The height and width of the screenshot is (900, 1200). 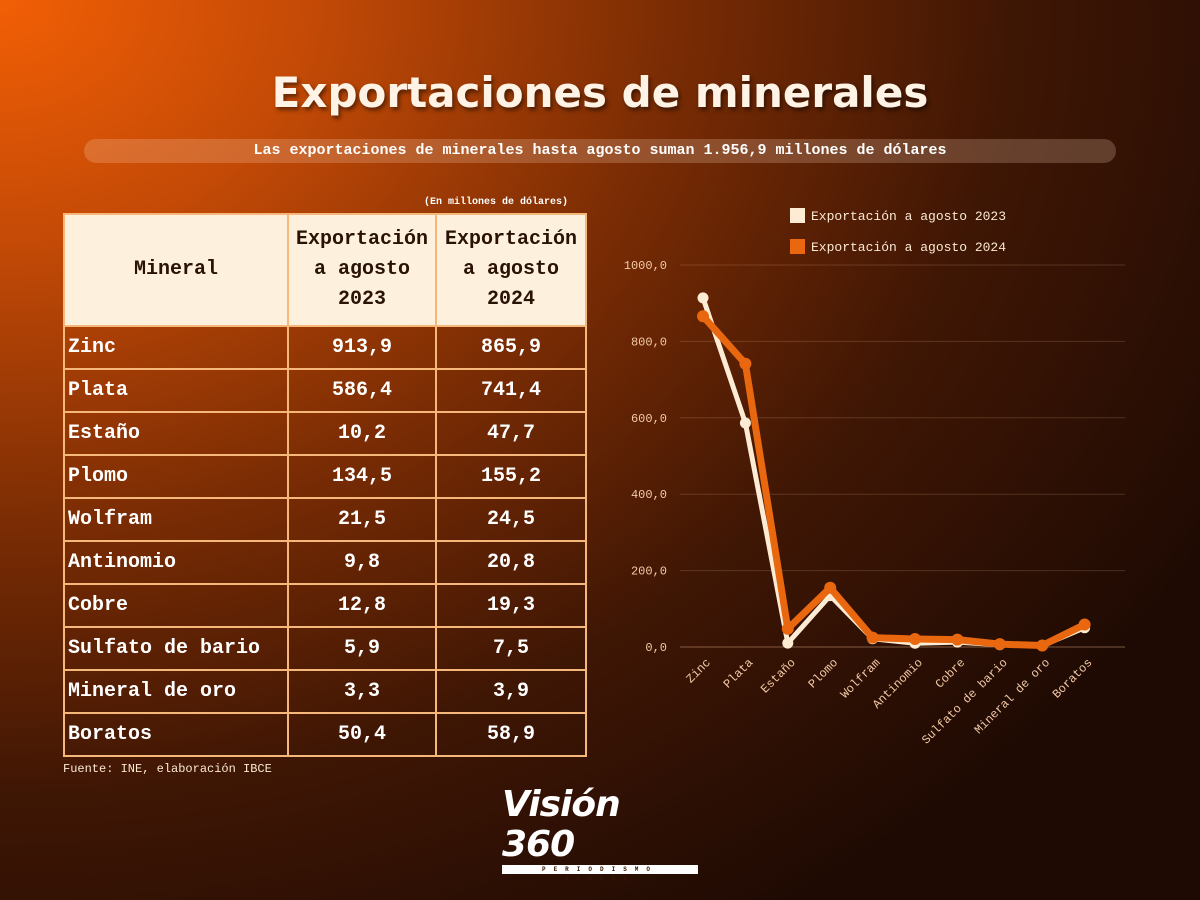 I want to click on y-tick-label: 600,0, so click(x=649, y=419).